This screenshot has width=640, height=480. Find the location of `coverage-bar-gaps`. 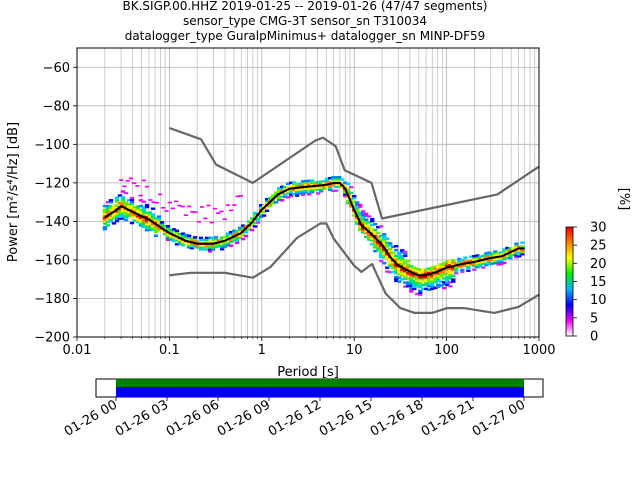

coverage-bar-gaps is located at coordinates (320, 383).